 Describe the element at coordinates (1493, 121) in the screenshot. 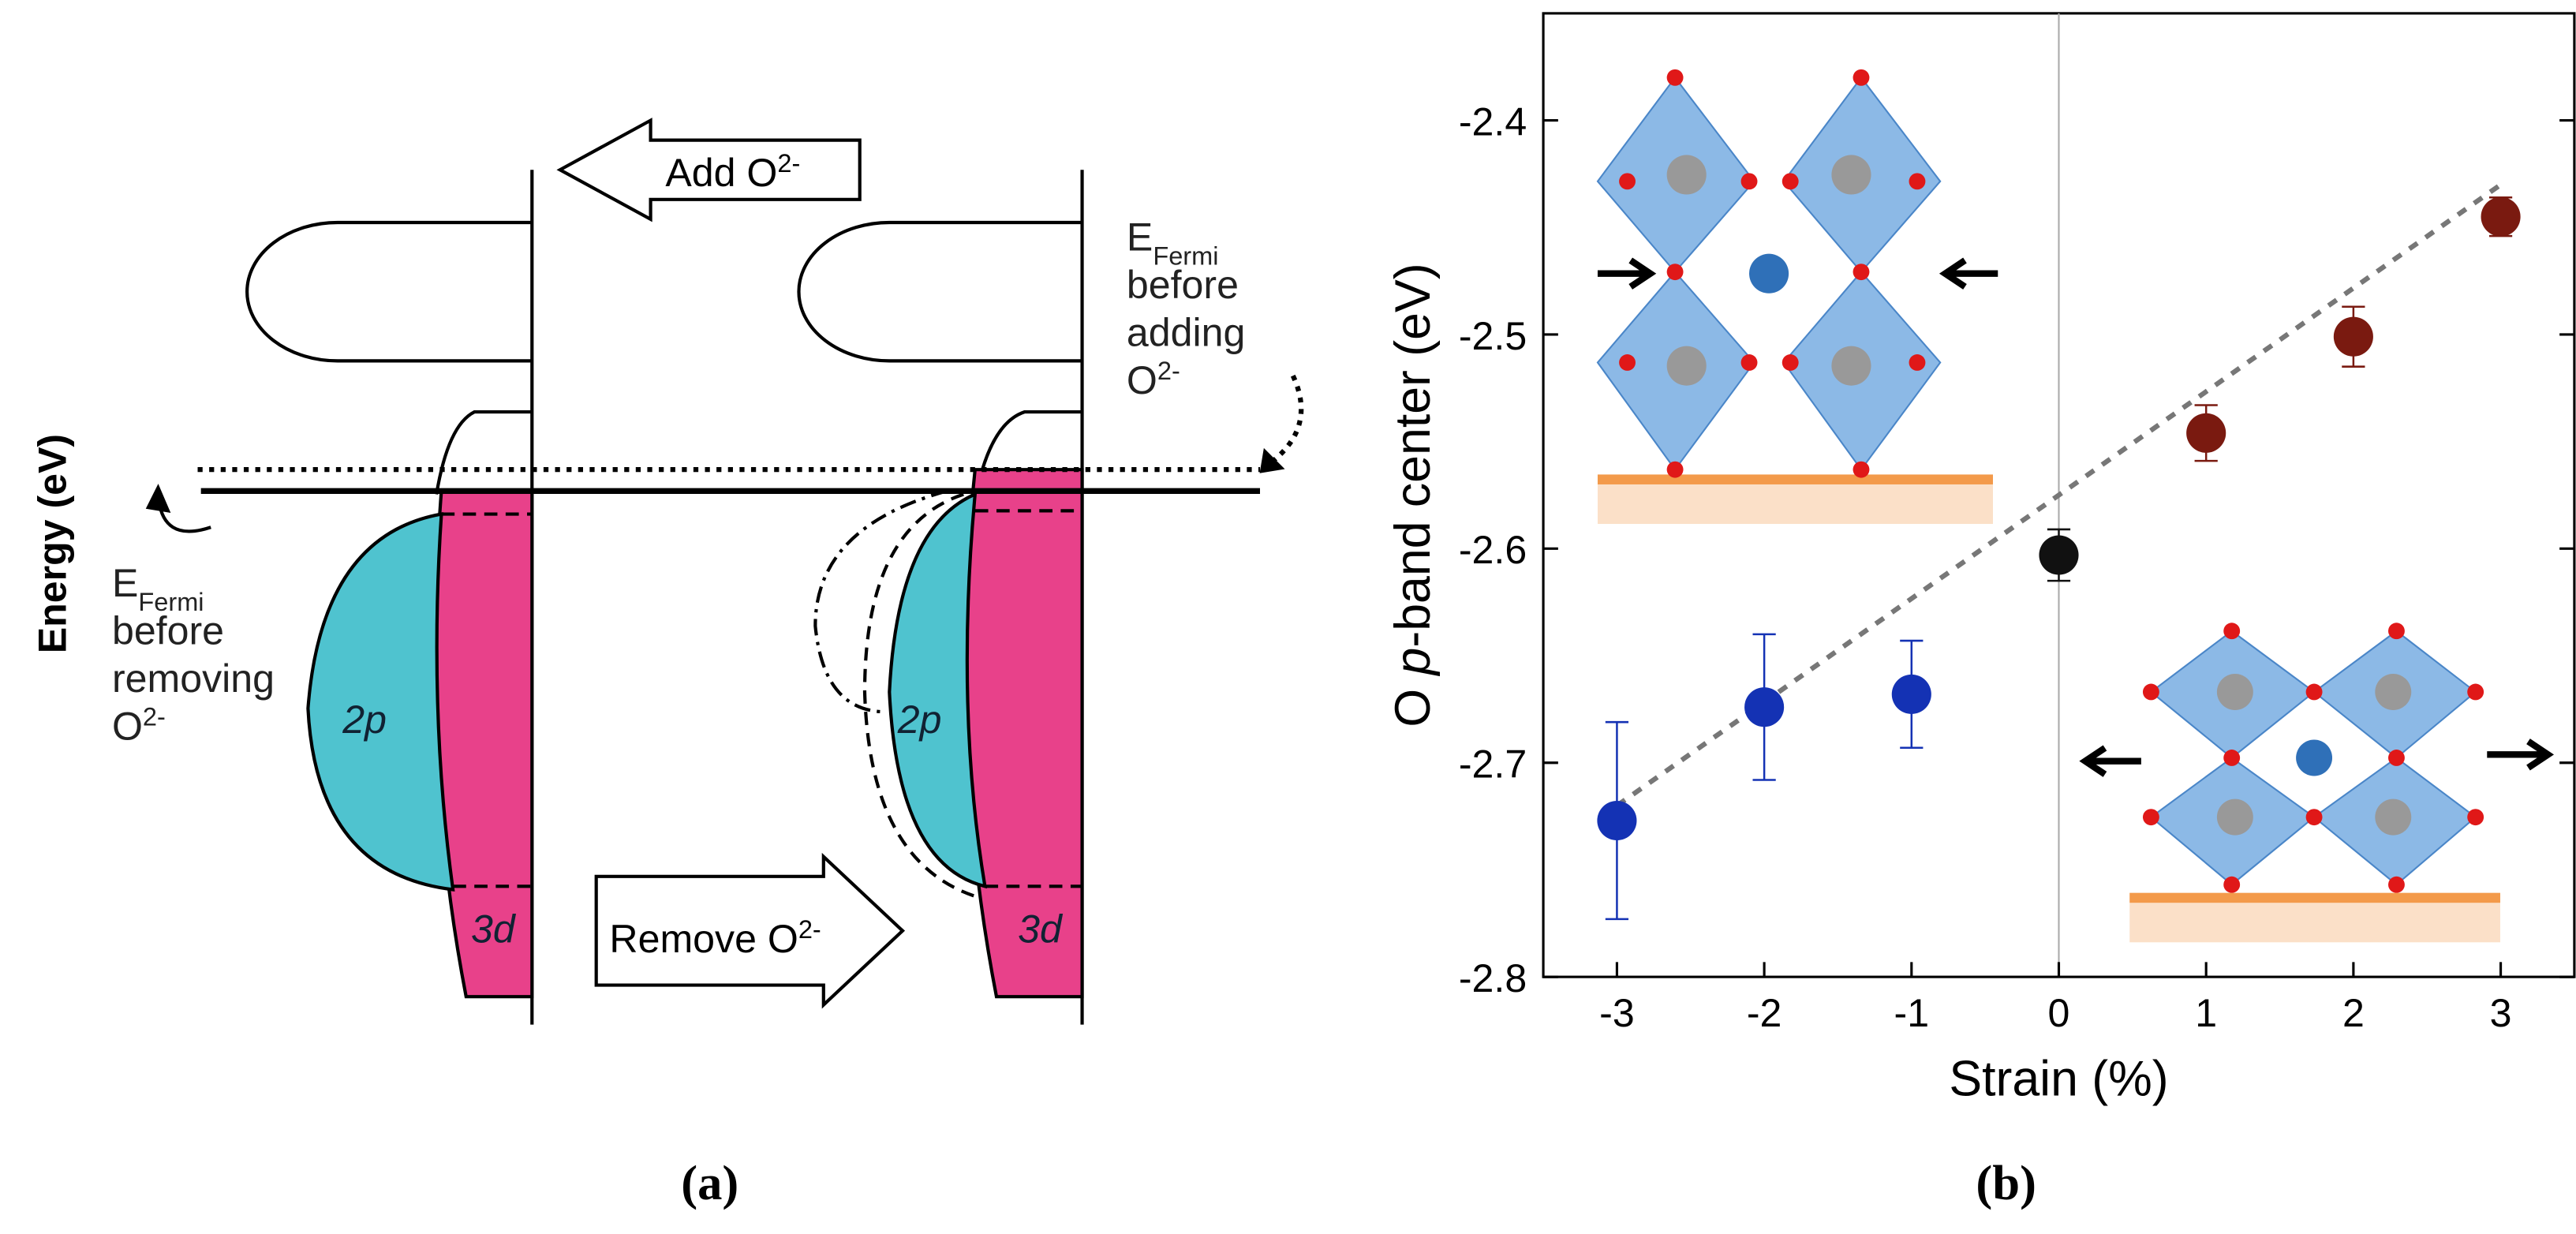

I see `y-tick-label: -2.4` at that location.